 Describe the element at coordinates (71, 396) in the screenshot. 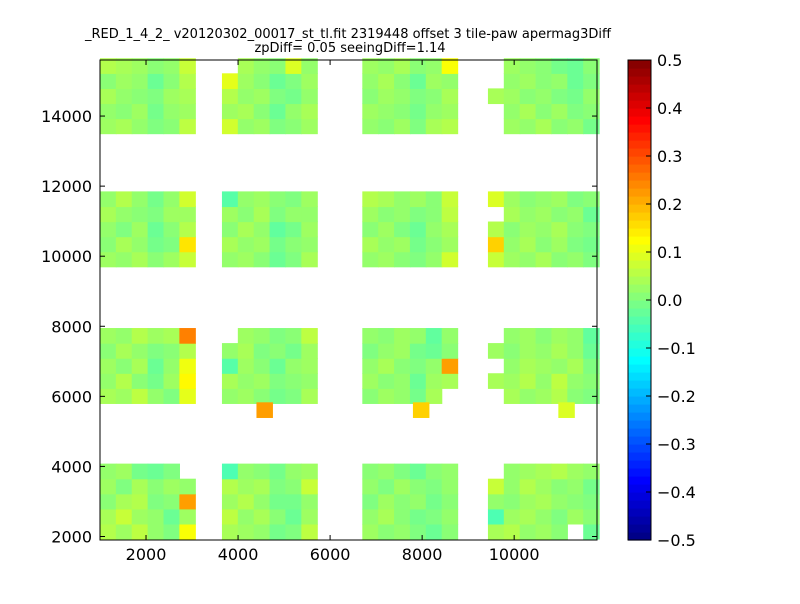

I see `y-tick-label: 6000` at that location.